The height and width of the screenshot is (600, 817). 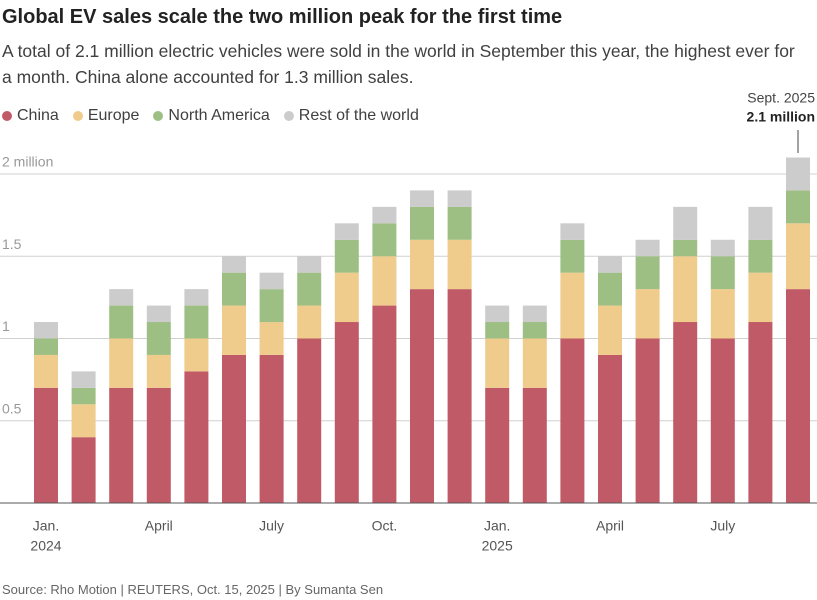 I want to click on legend-label: China, so click(x=38, y=115).